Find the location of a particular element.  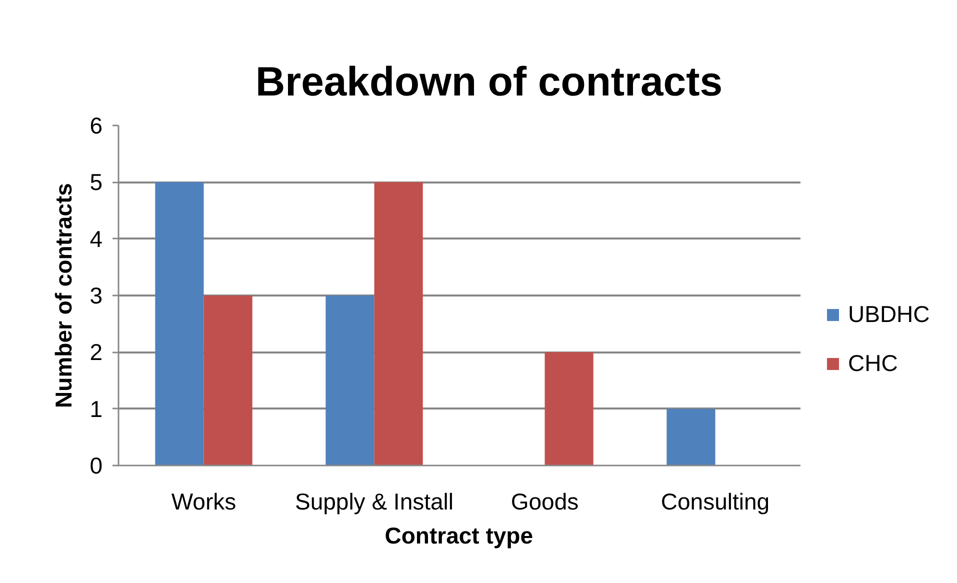

x-tick-label: Supply & Install is located at coordinates (374, 501).